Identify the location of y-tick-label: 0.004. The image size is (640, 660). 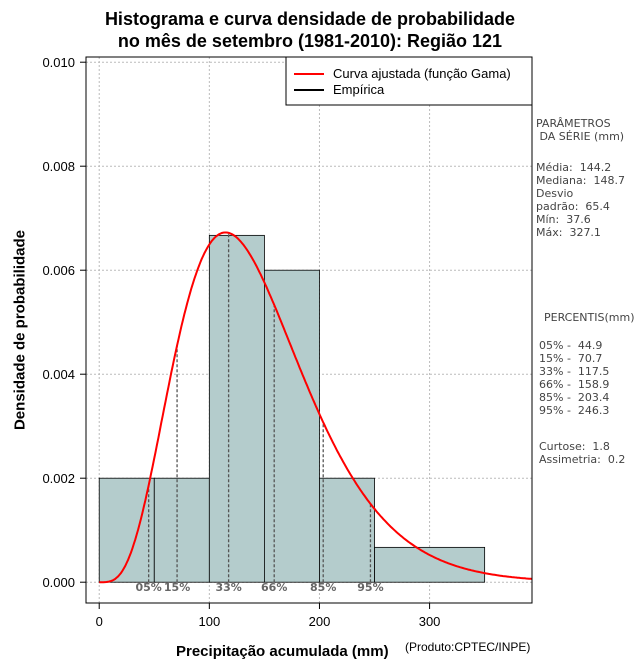
(58, 374).